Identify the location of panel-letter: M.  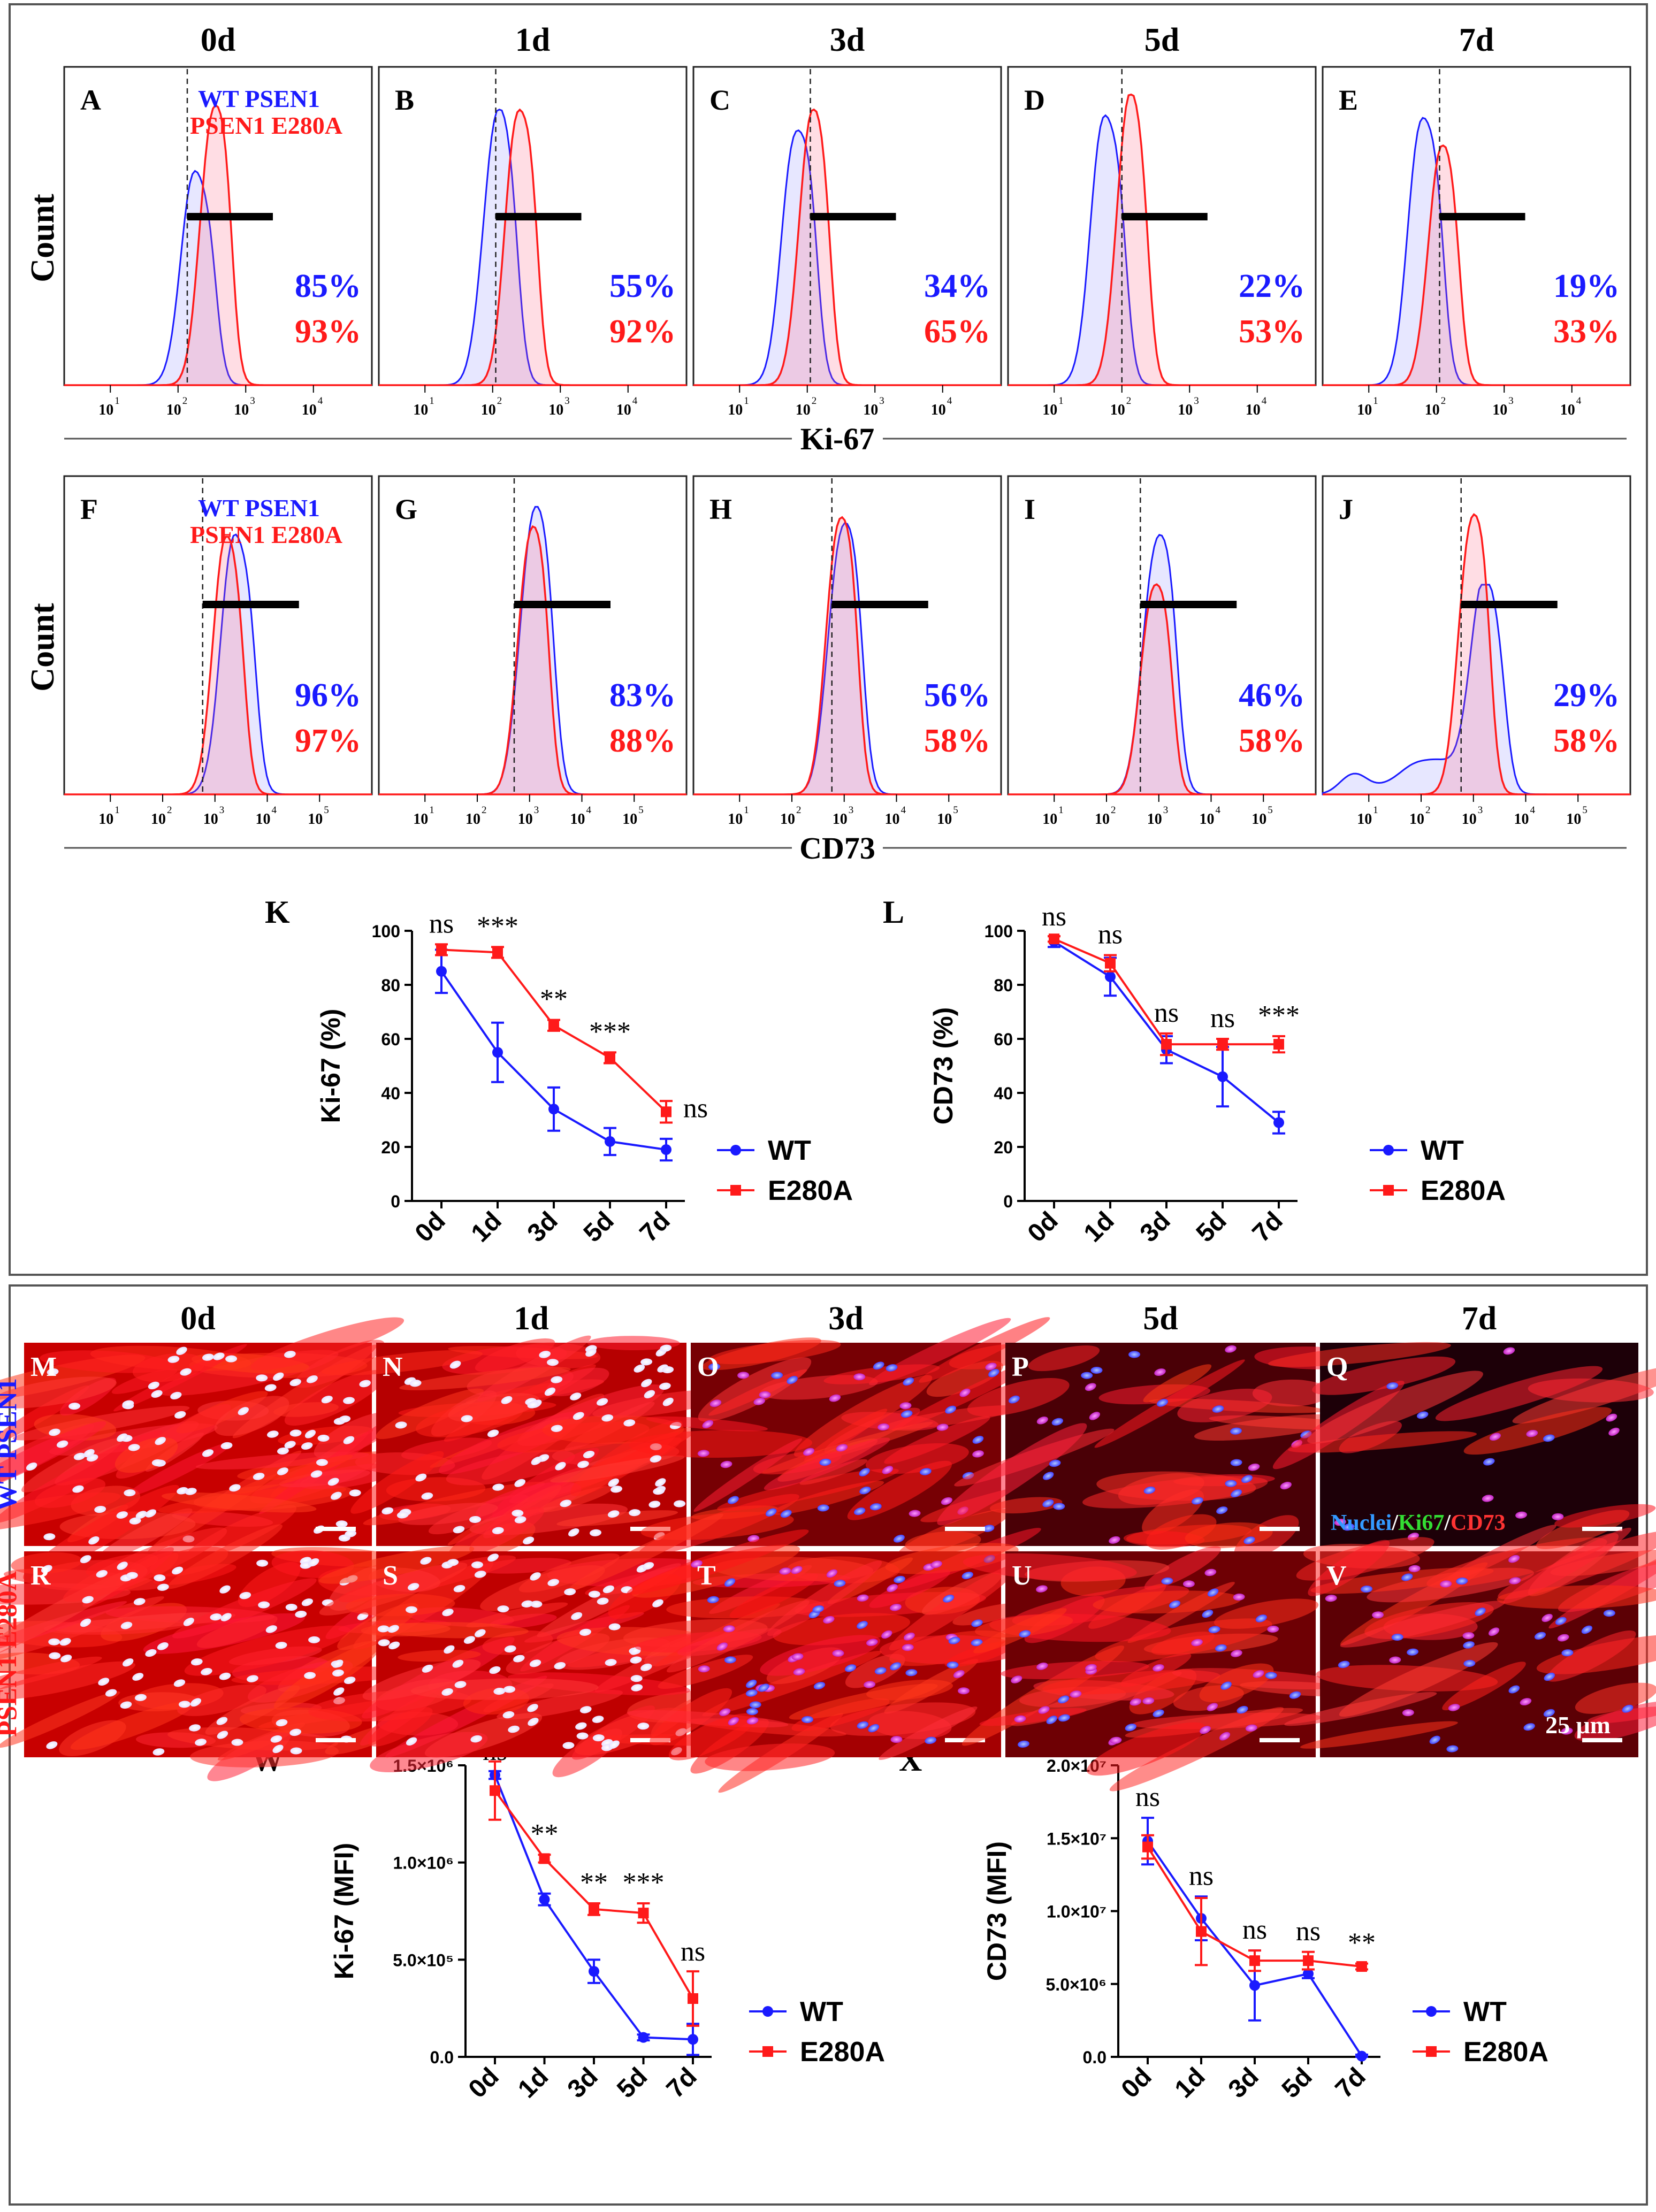
(43, 1367).